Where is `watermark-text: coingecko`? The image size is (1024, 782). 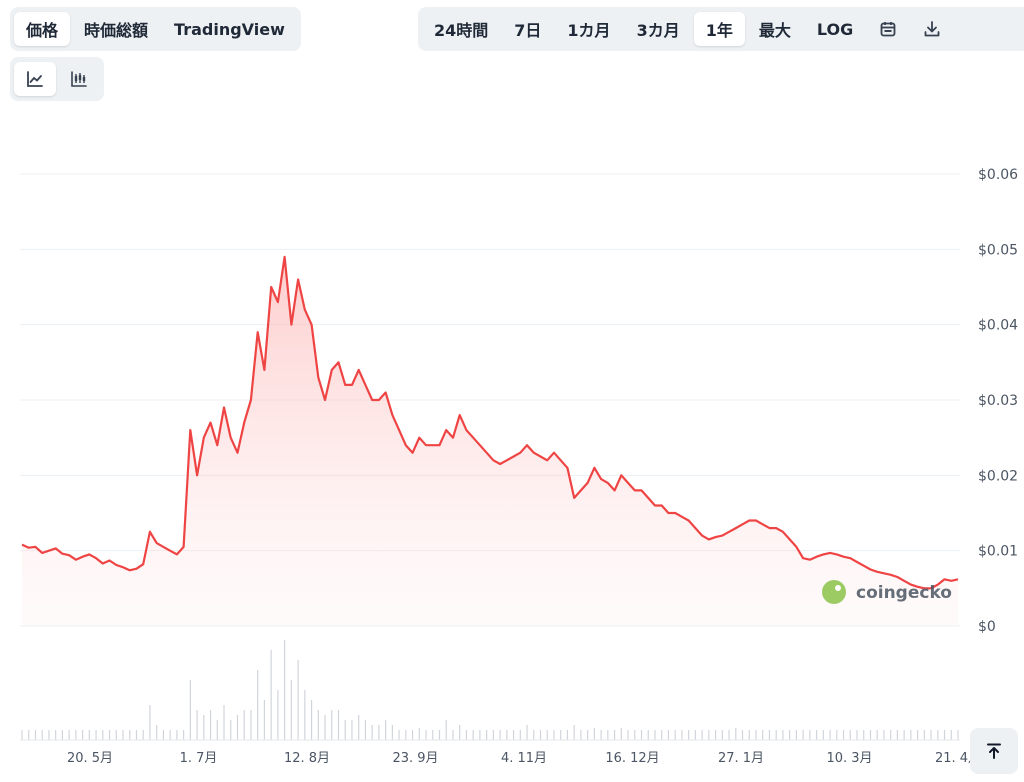
watermark-text: coingecko is located at coordinates (904, 593).